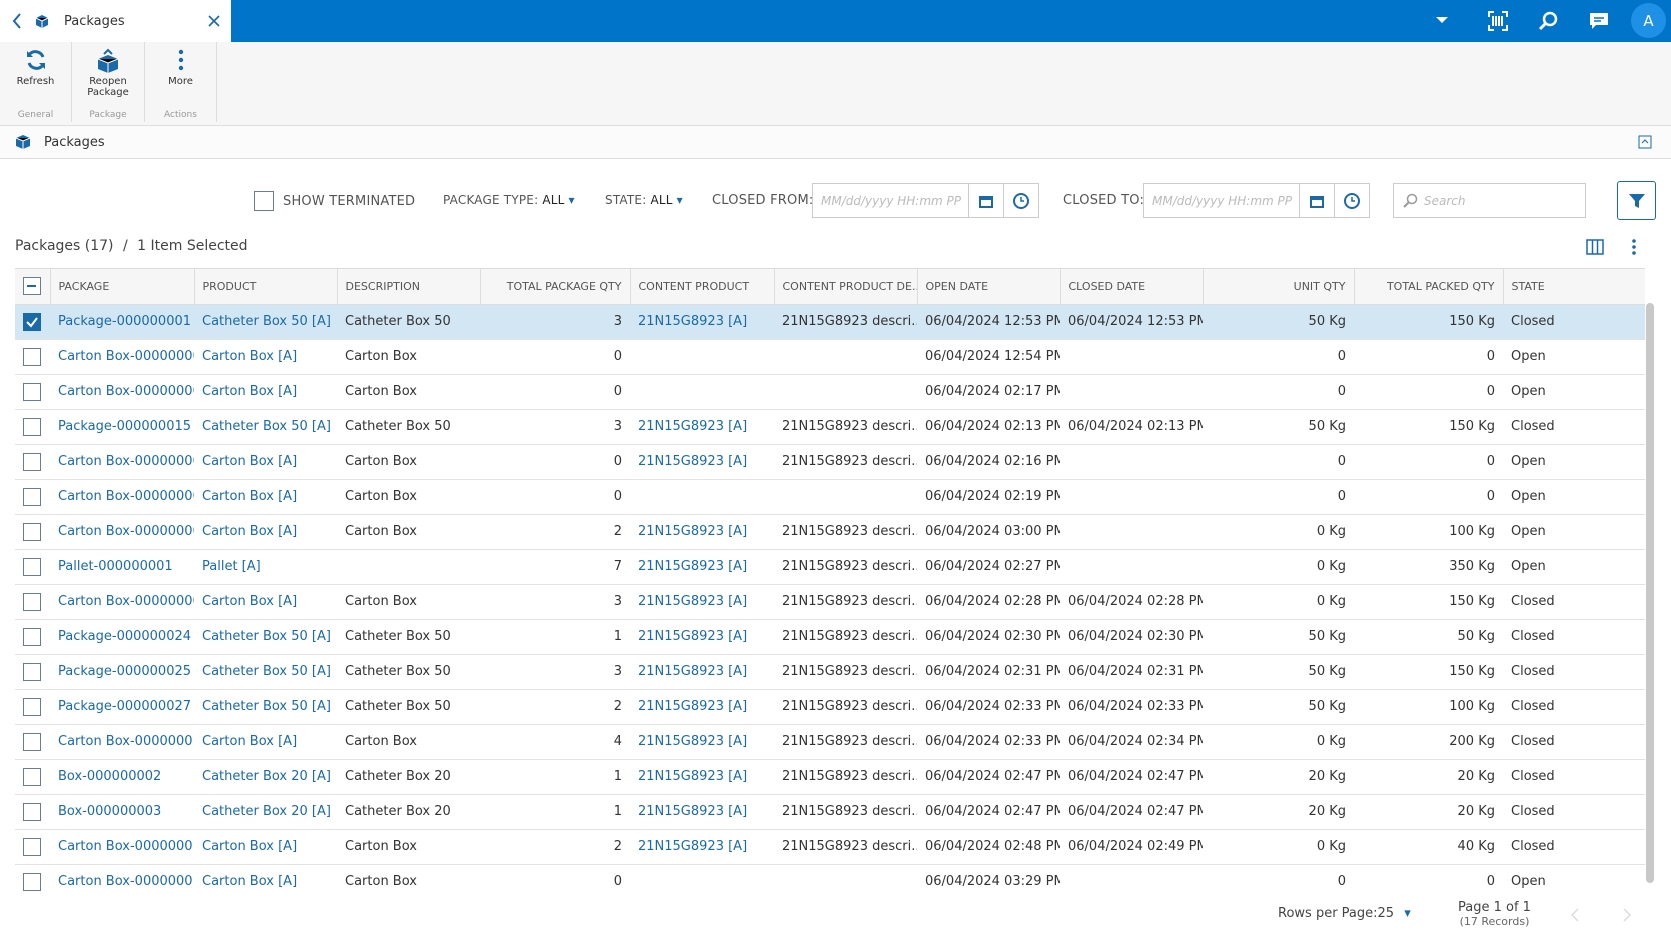  What do you see at coordinates (1599, 21) in the screenshot?
I see `chat-icon` at bounding box center [1599, 21].